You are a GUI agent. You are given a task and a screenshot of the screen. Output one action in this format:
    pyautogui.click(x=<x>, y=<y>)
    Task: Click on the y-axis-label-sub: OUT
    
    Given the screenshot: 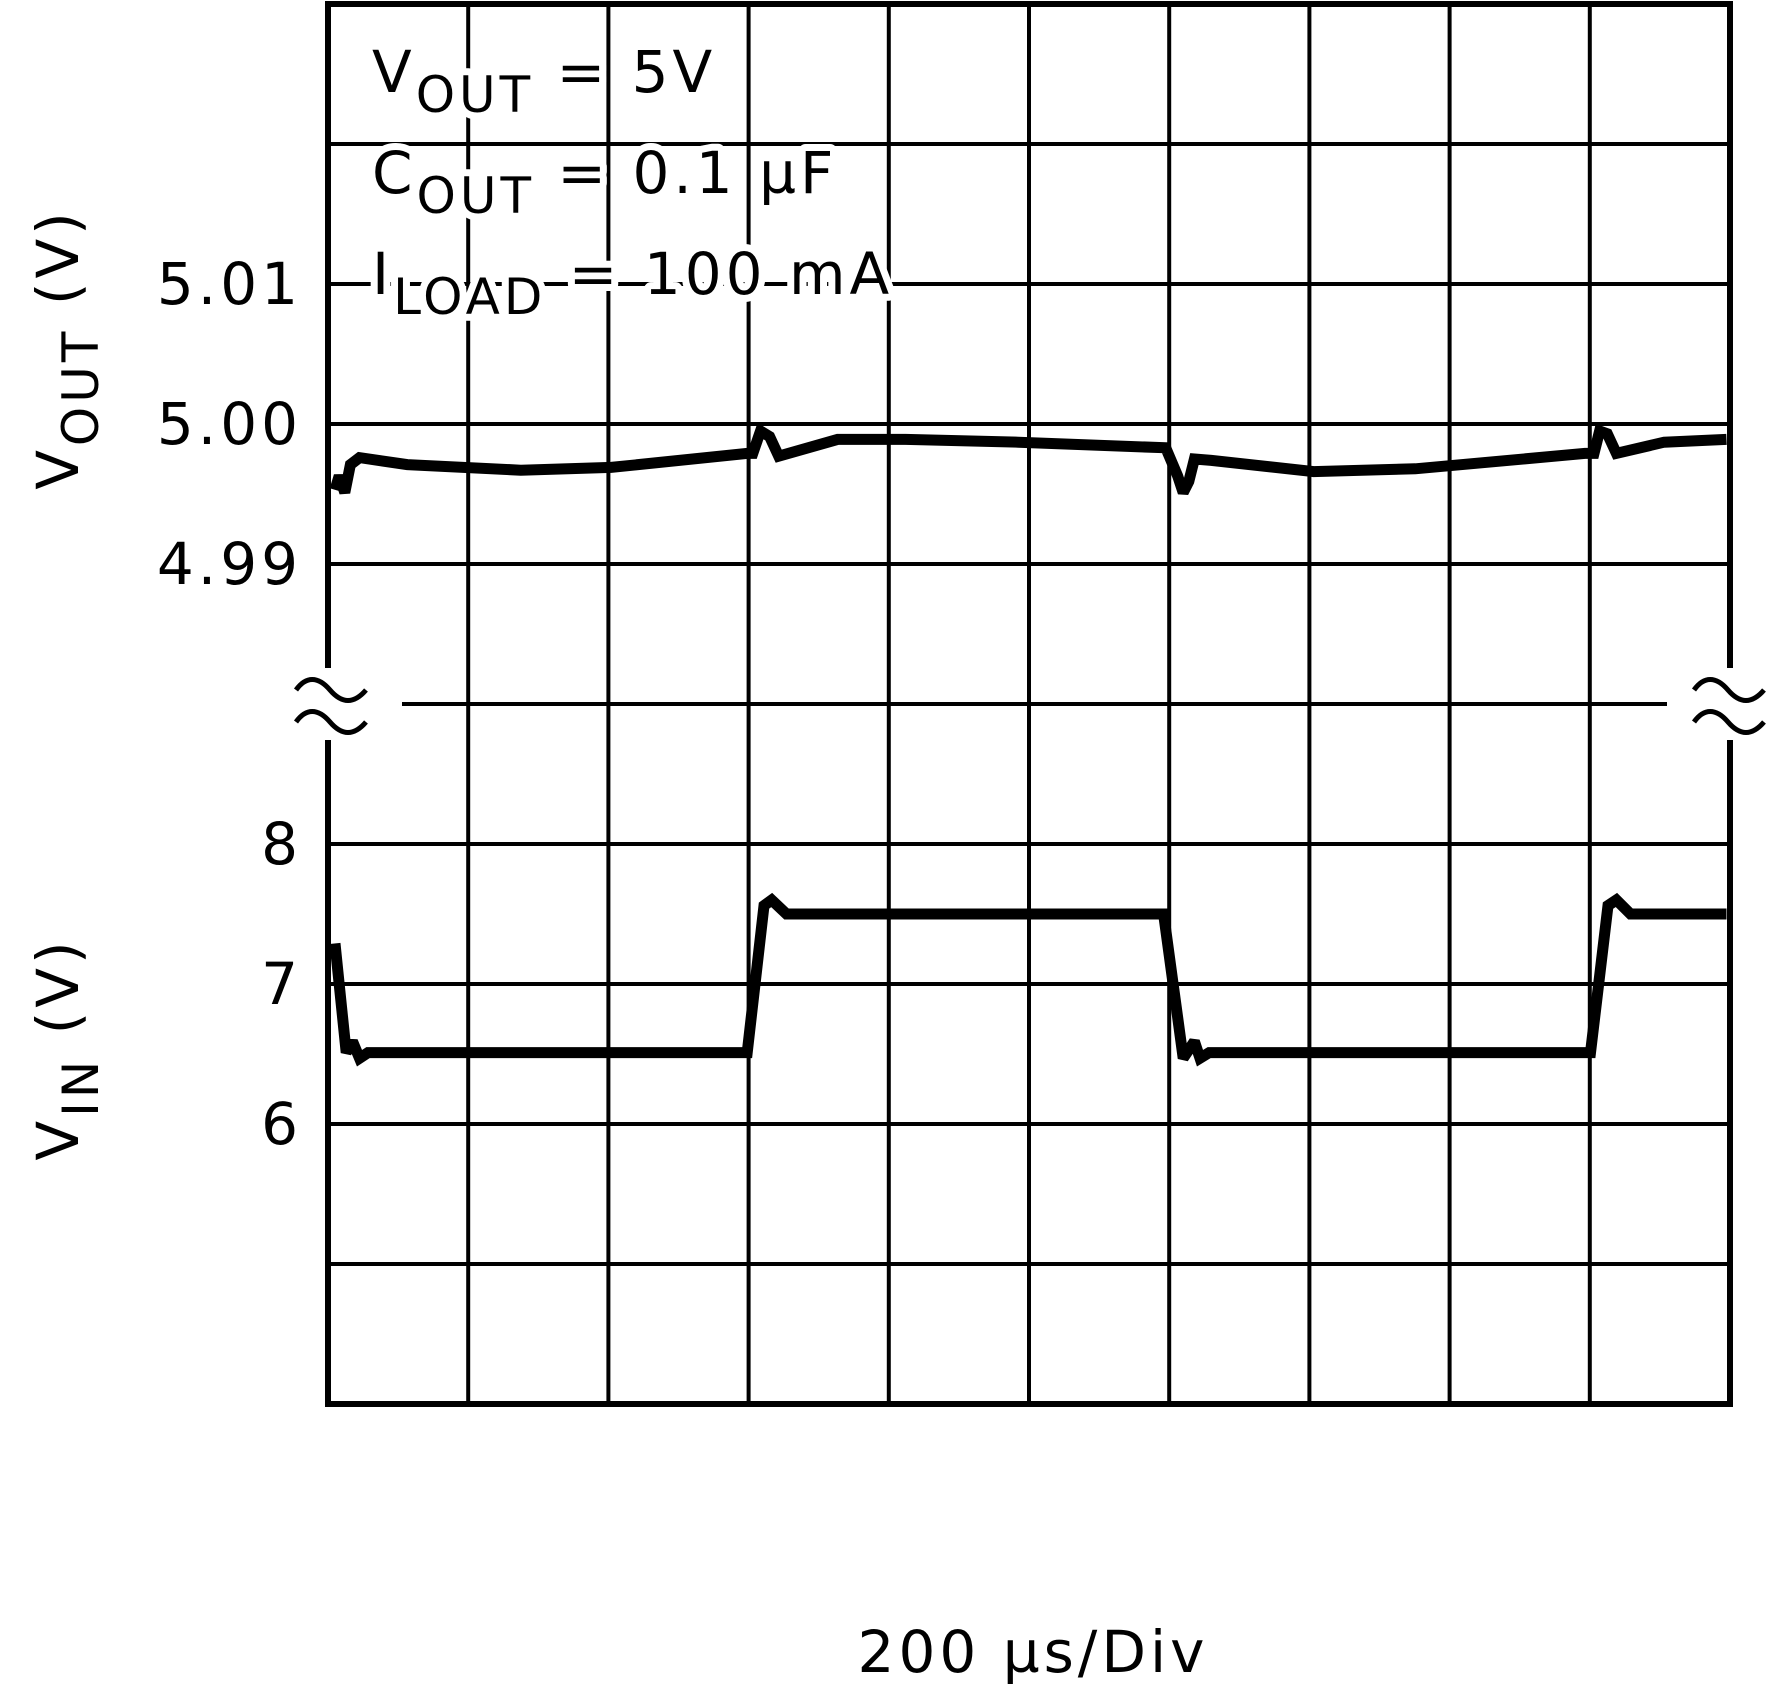 What is the action you would take?
    pyautogui.click(x=81, y=387)
    